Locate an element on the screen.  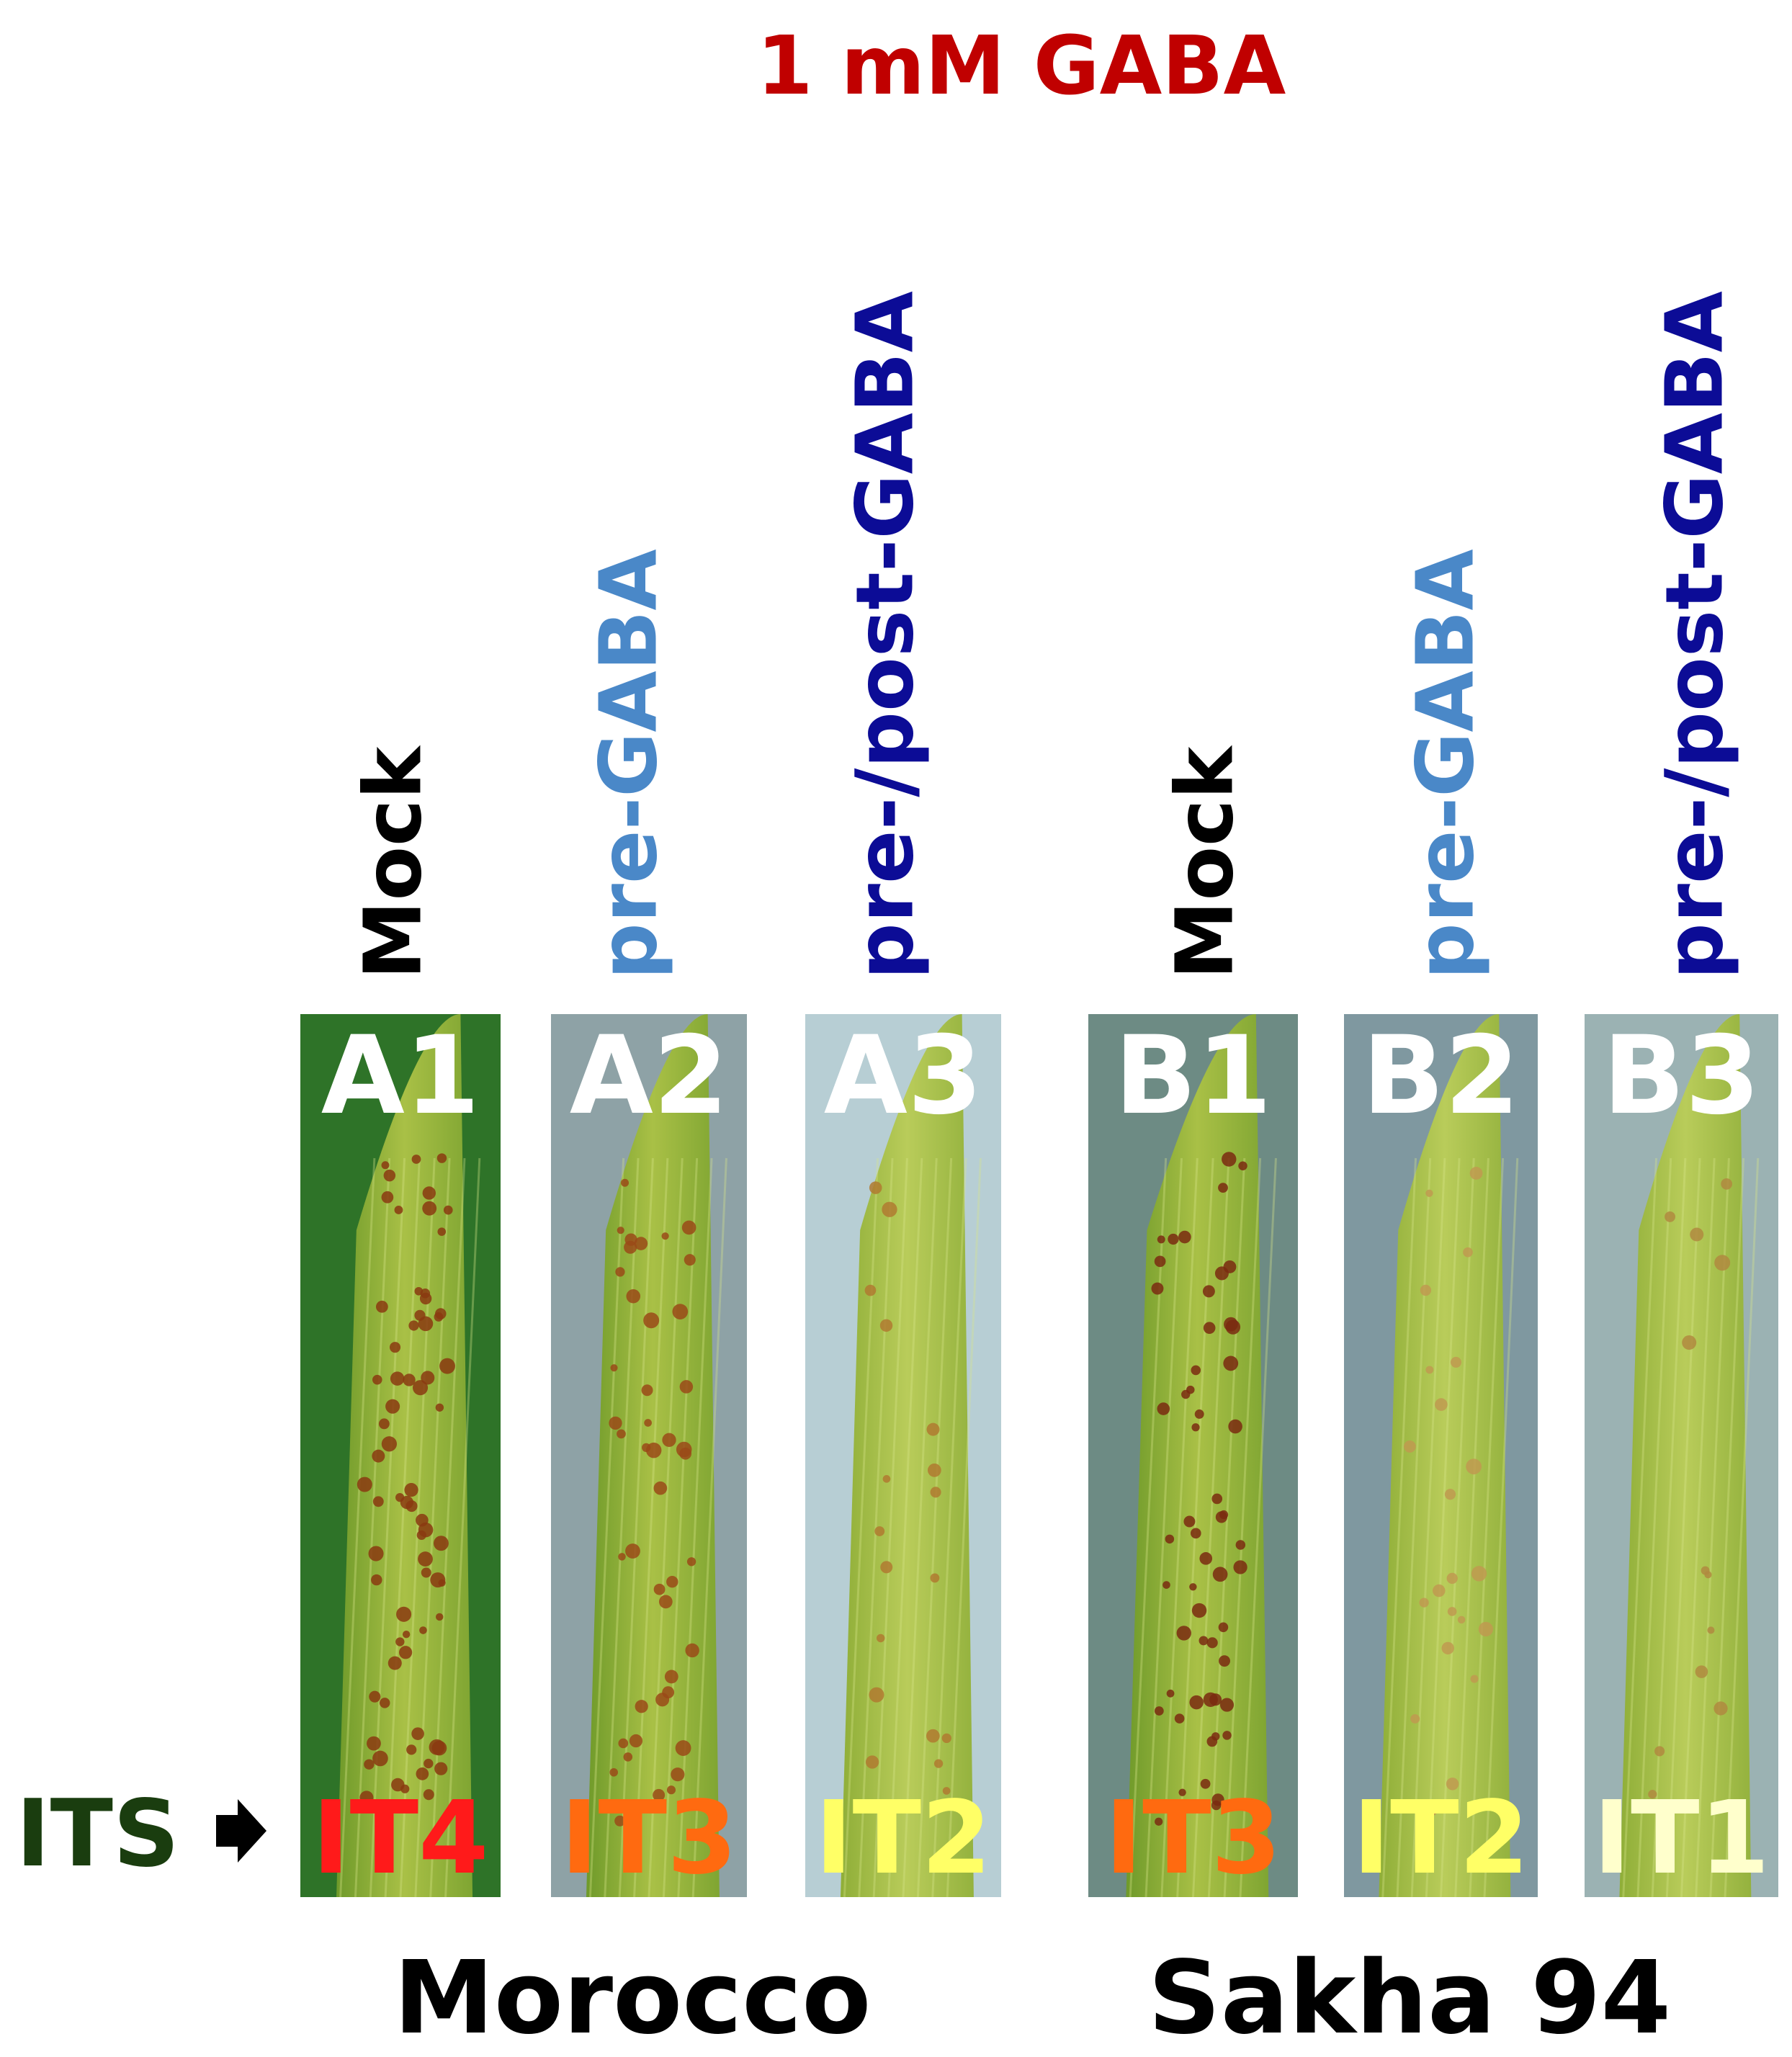
group-label: Morocco is located at coordinates (633, 1997).